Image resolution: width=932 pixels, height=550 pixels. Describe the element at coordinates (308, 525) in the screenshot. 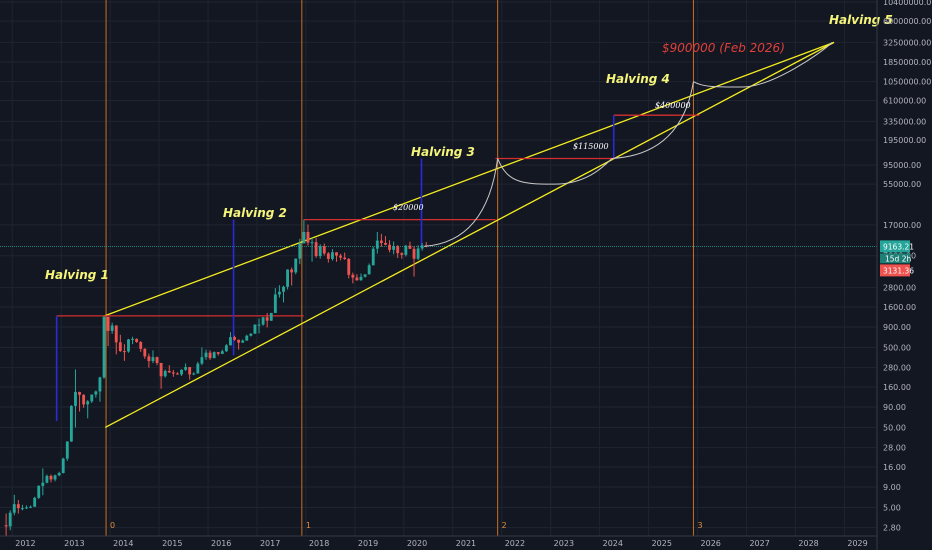

I see `cycle-label: 1` at that location.